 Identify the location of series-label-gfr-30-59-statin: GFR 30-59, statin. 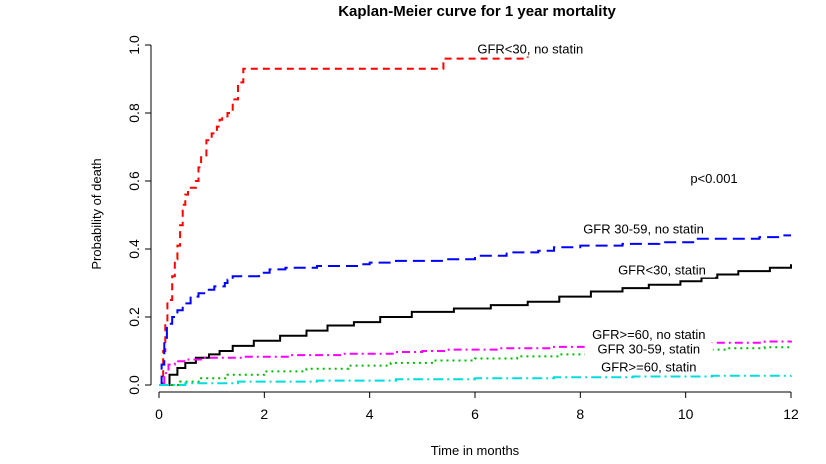
(648, 348).